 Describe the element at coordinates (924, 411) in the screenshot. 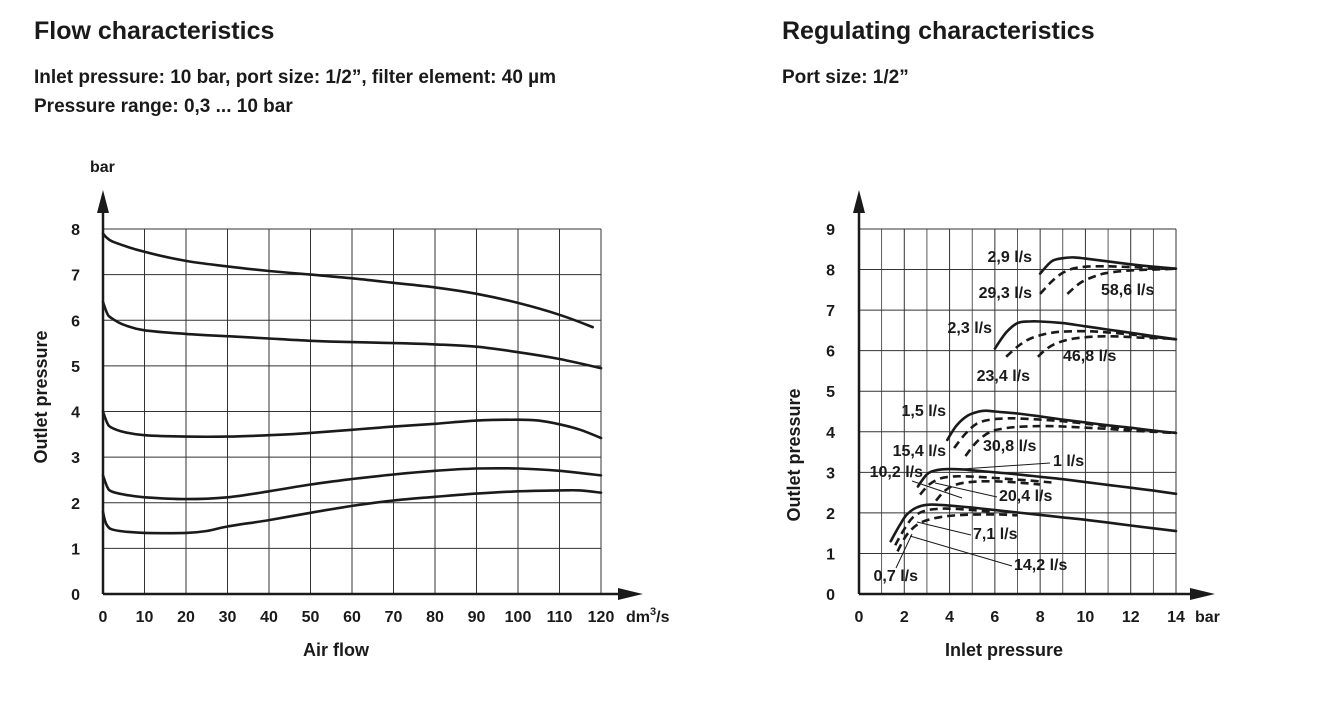

I see `reg-series-label: 1,5 l/s` at that location.